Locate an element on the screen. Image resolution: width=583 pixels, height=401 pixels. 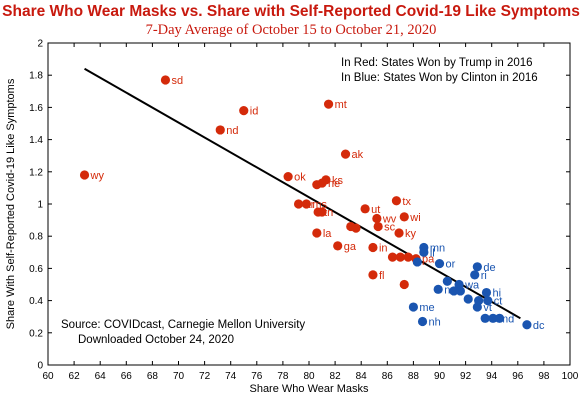
y-tick-label: 1.2 is located at coordinates (36, 172).